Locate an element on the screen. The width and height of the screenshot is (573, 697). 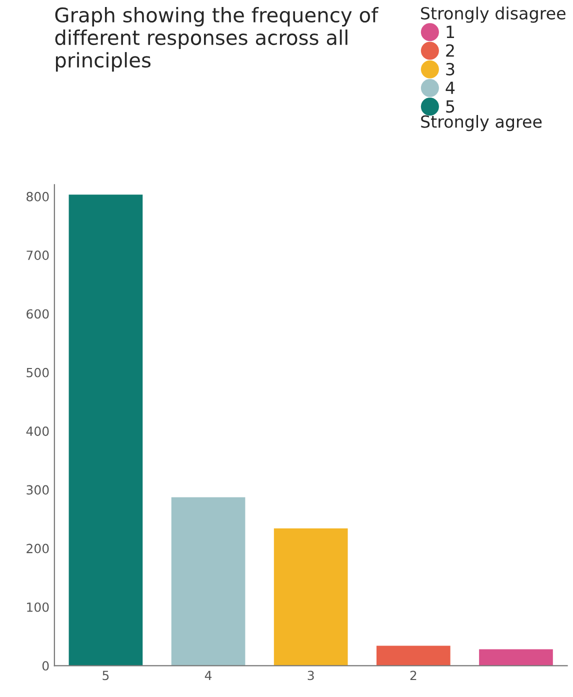
legend-label: 4 is located at coordinates (450, 88).